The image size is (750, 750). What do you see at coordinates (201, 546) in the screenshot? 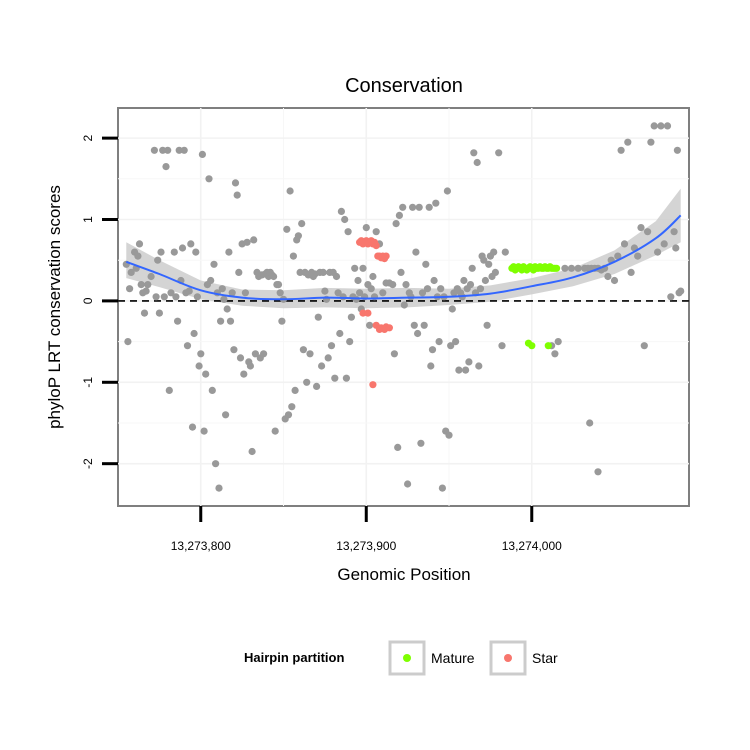
I see `x-tick-label-0: 13,273,800` at bounding box center [201, 546].